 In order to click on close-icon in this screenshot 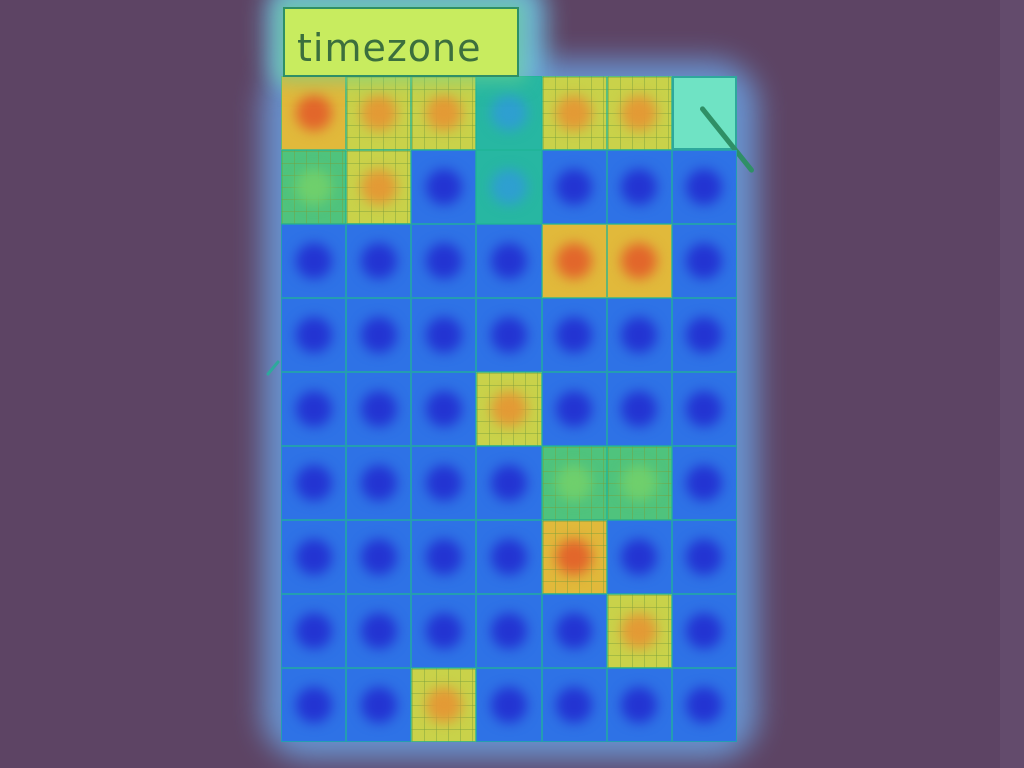, I will do `click(714, 125)`.